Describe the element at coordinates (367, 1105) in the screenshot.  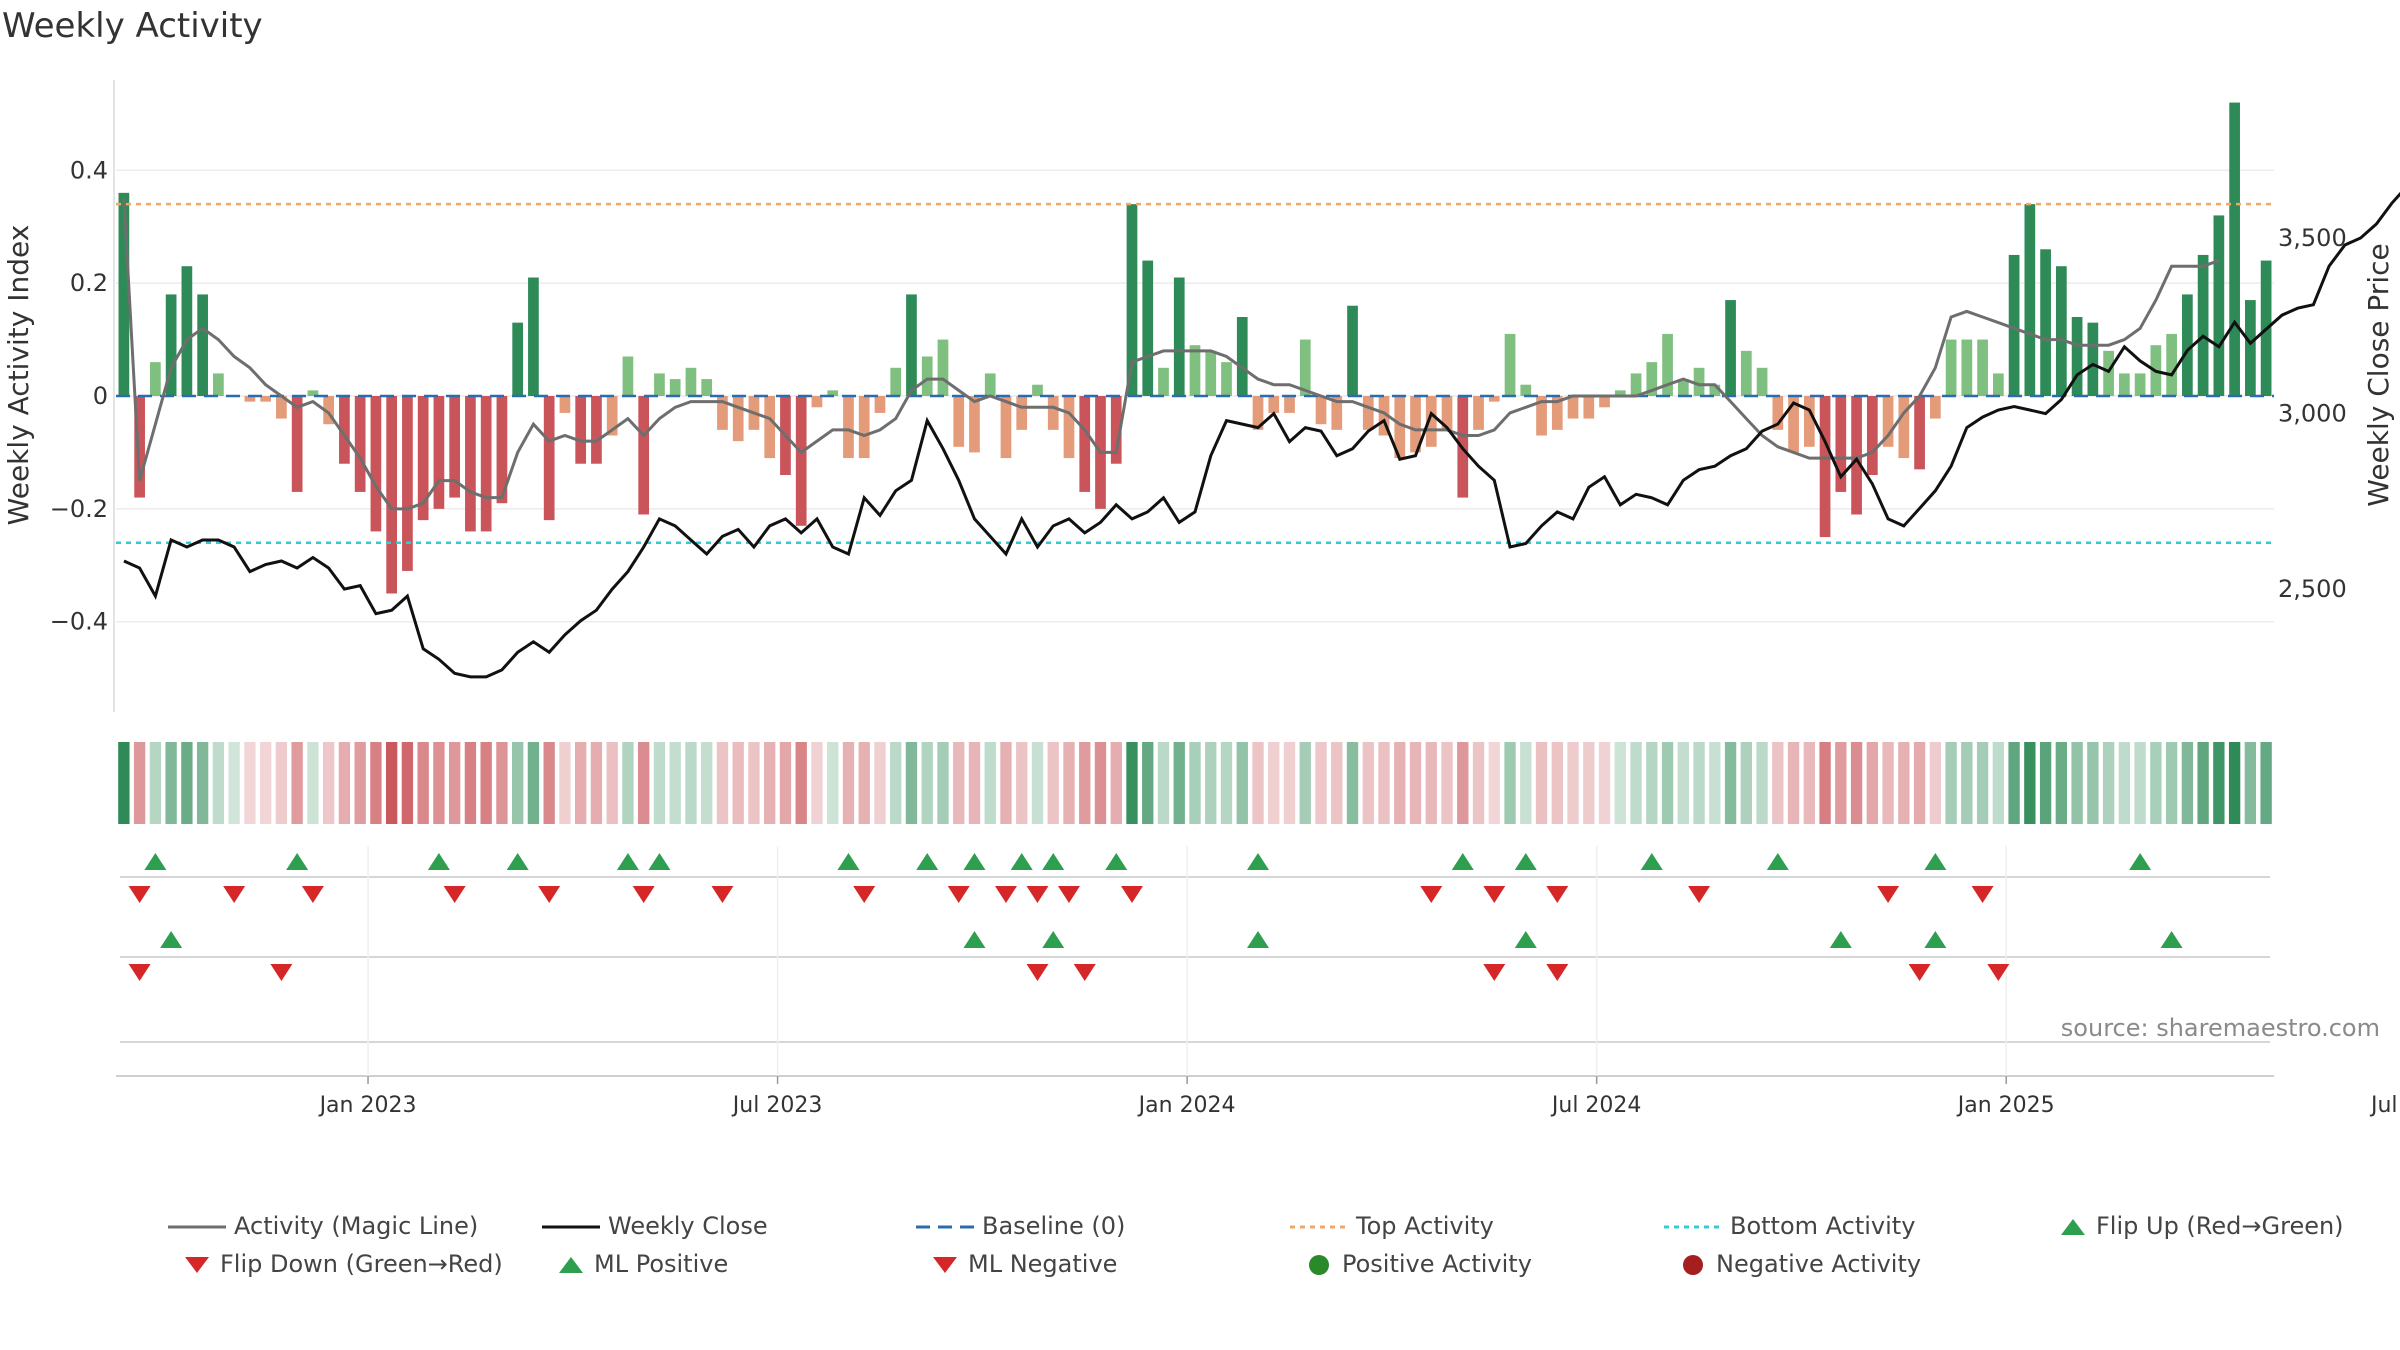
I see `x-tick-label: Jan 2023` at that location.